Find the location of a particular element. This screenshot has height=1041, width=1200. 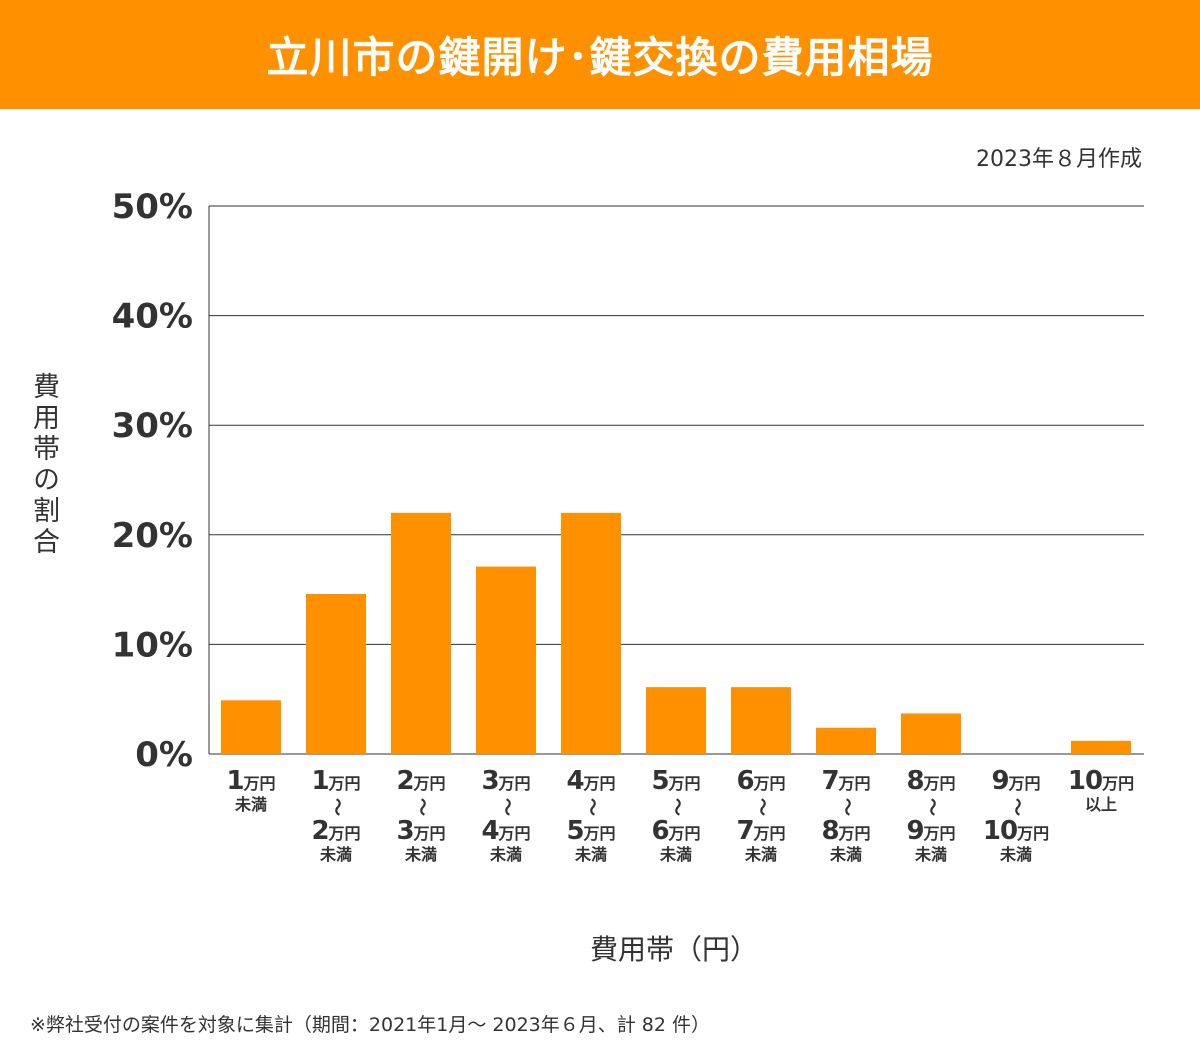

y-tick-label: 40% is located at coordinates (152, 317).